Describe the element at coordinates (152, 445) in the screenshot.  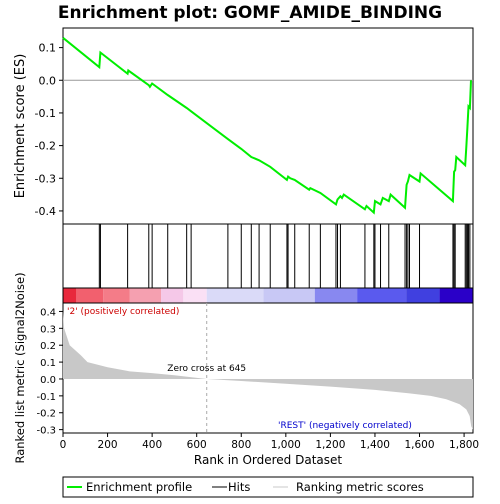
I see `x-tick-label: 400` at that location.